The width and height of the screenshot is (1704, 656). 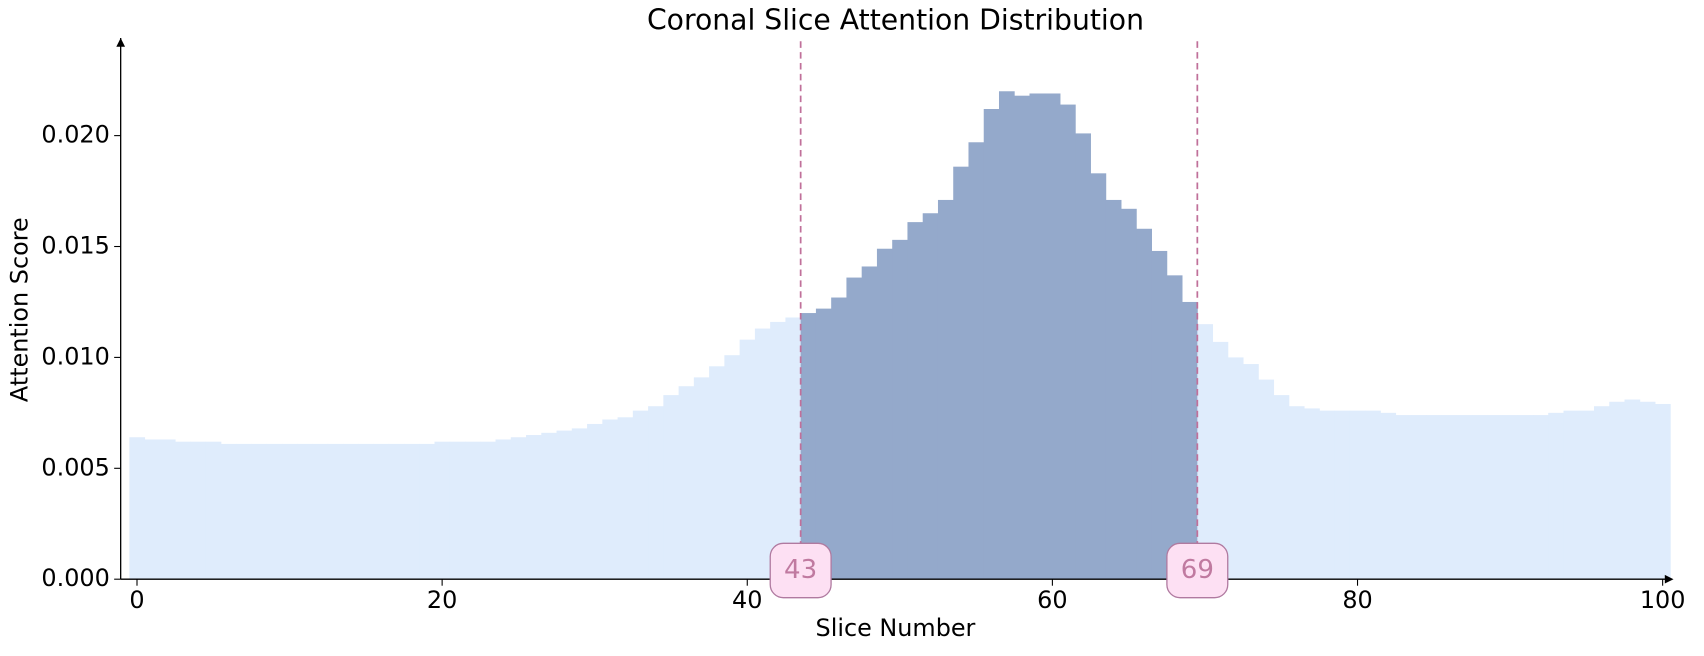 I want to click on x-tick-label: 0, so click(x=136, y=600).